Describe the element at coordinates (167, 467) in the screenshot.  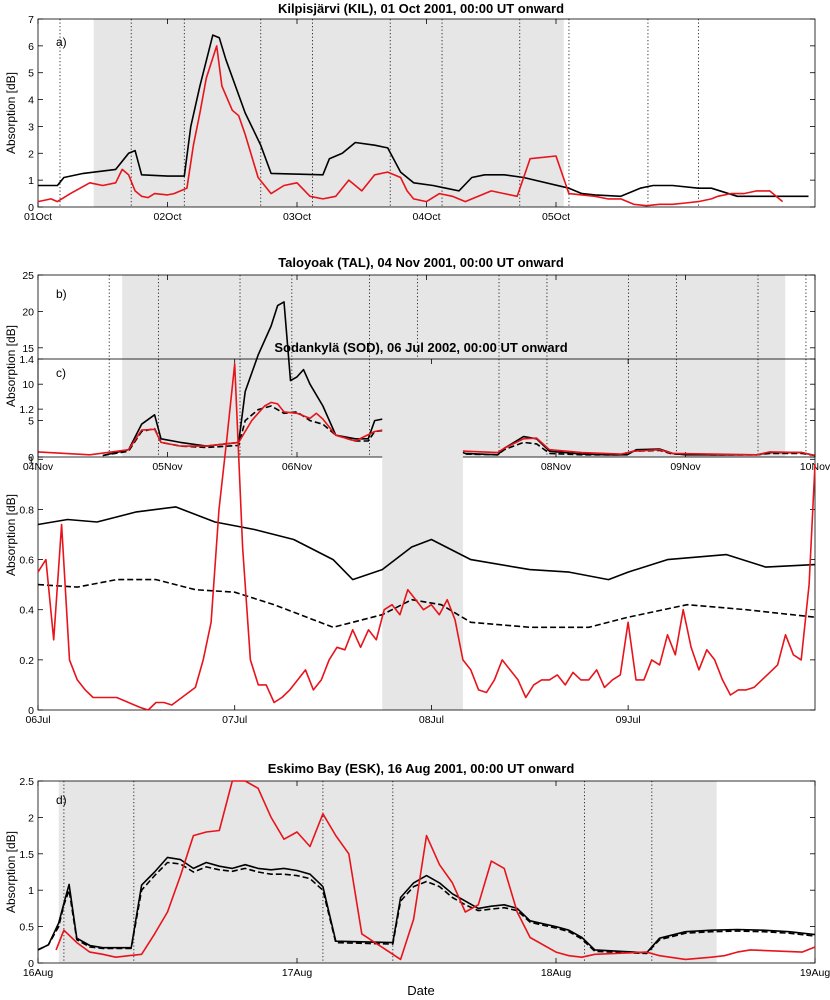
I see `x-tick-label: 05Nov` at that location.